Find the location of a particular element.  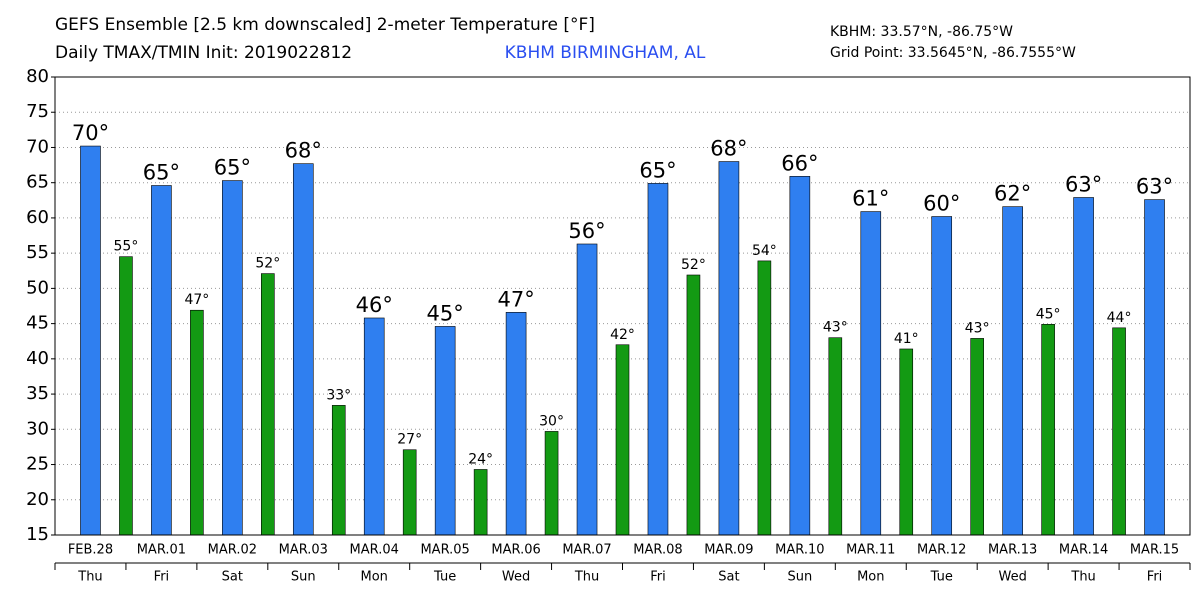

data-label: 55° is located at coordinates (126, 247).